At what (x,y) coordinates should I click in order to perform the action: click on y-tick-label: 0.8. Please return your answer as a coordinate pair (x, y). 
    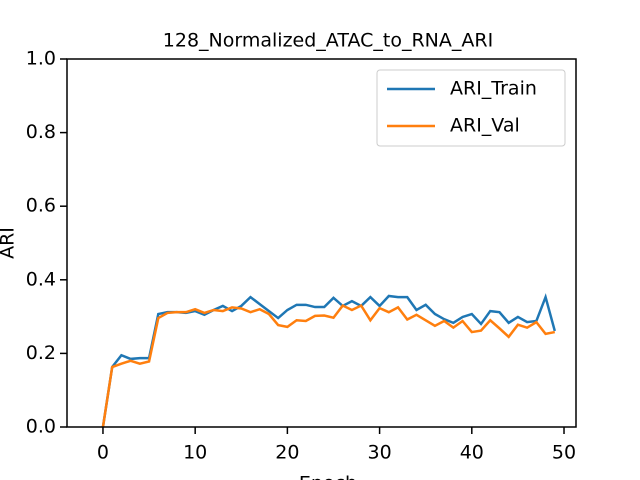
    Looking at the image, I should click on (41, 132).